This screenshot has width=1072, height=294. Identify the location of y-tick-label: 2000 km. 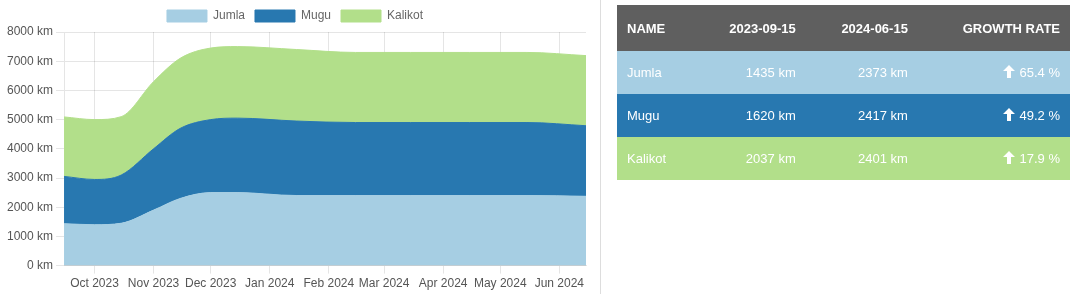
(30, 206).